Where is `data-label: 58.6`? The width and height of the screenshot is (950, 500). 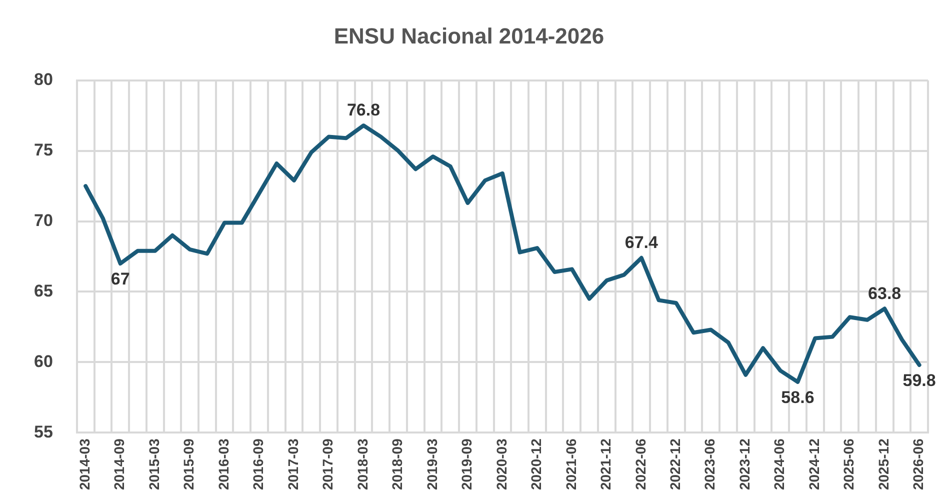
data-label: 58.6 is located at coordinates (797, 398).